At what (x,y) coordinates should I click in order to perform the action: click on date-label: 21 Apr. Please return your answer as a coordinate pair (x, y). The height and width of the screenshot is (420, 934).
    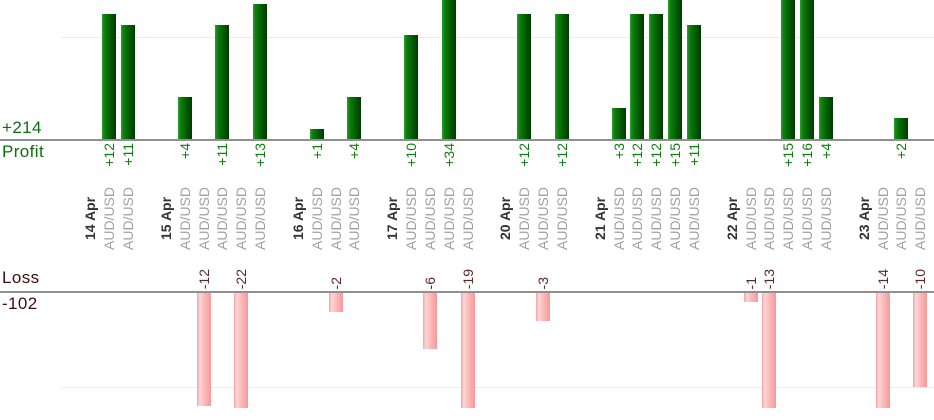
    Looking at the image, I should click on (599, 218).